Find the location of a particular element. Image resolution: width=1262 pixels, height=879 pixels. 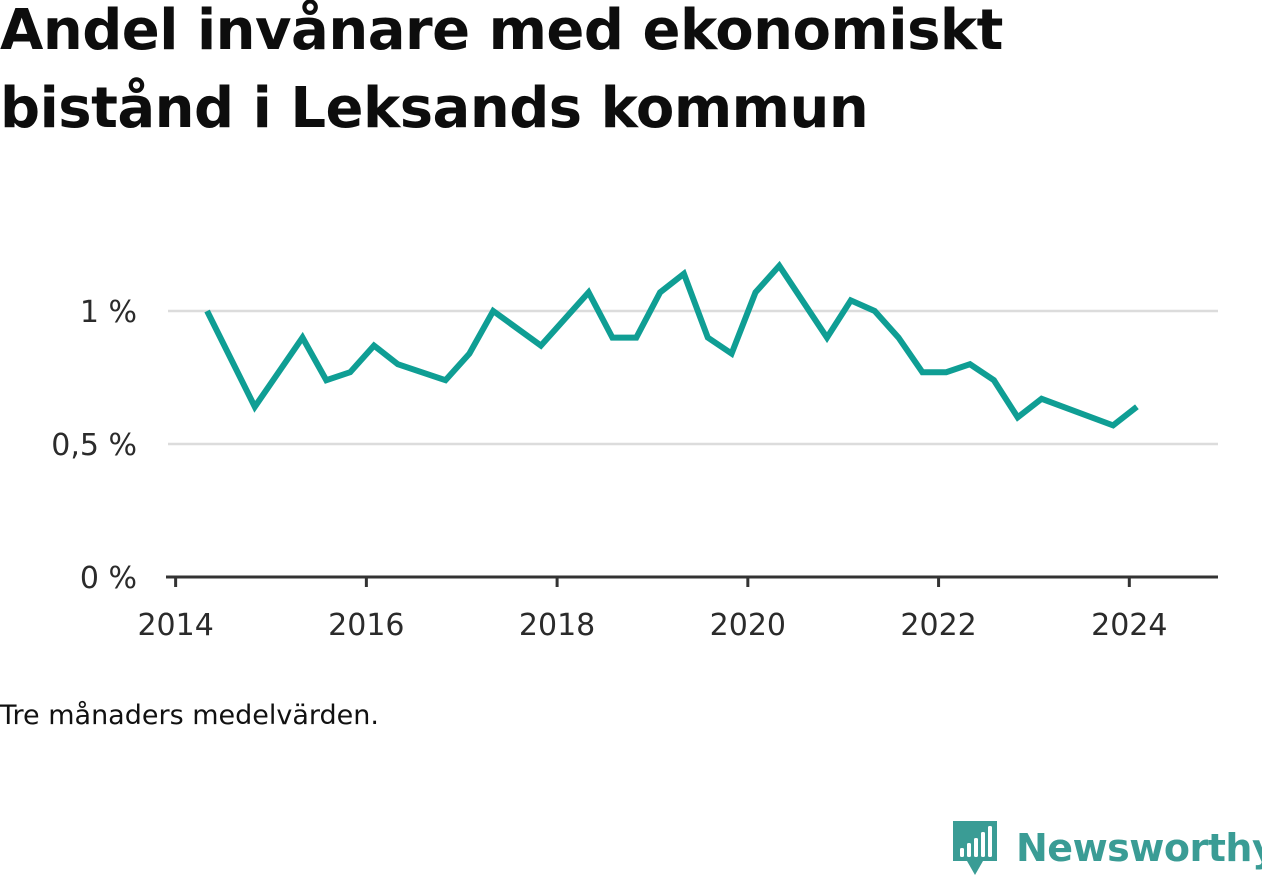

x-axis-labels: 2014 2016 2018 2020 2022 2024 is located at coordinates (652, 625).